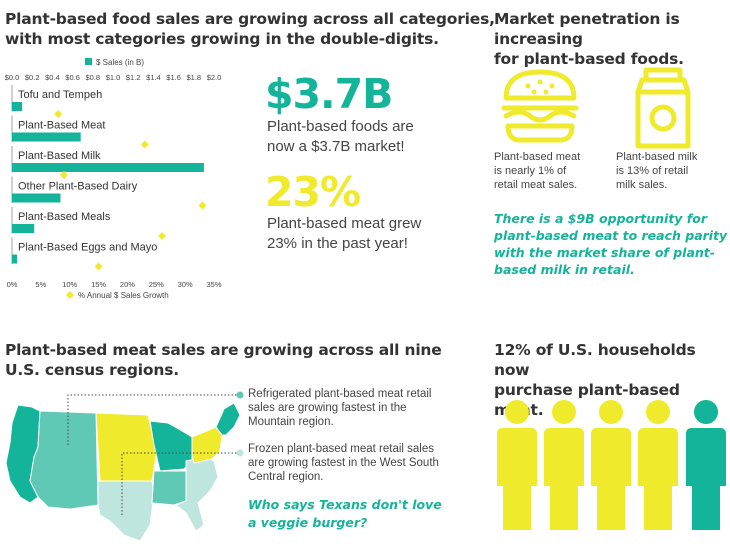 Image resolution: width=730 pixels, height=547 pixels. I want to click on top-tick-label: $1.2, so click(133, 77).